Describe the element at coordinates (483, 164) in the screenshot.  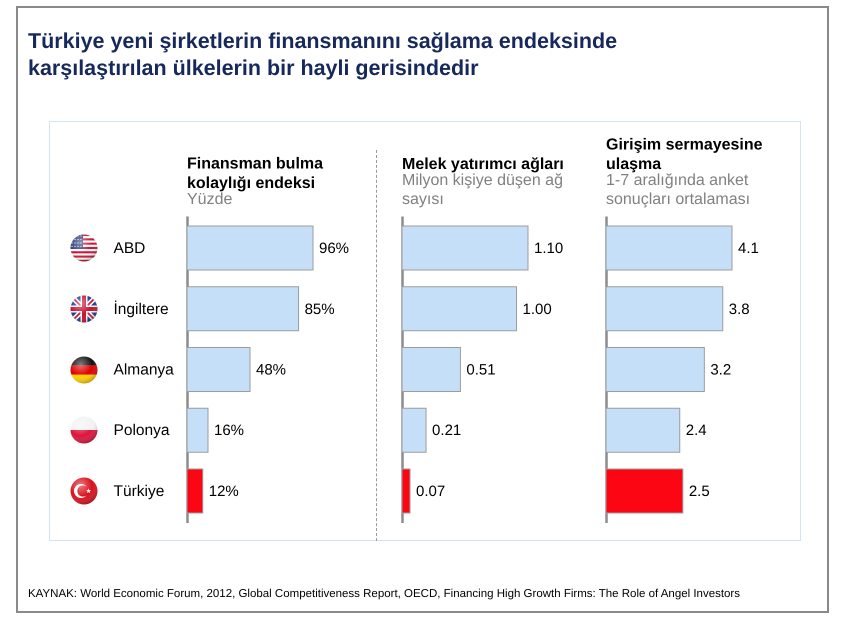
I see `chart-title: Melek yatırımcı ağları` at that location.